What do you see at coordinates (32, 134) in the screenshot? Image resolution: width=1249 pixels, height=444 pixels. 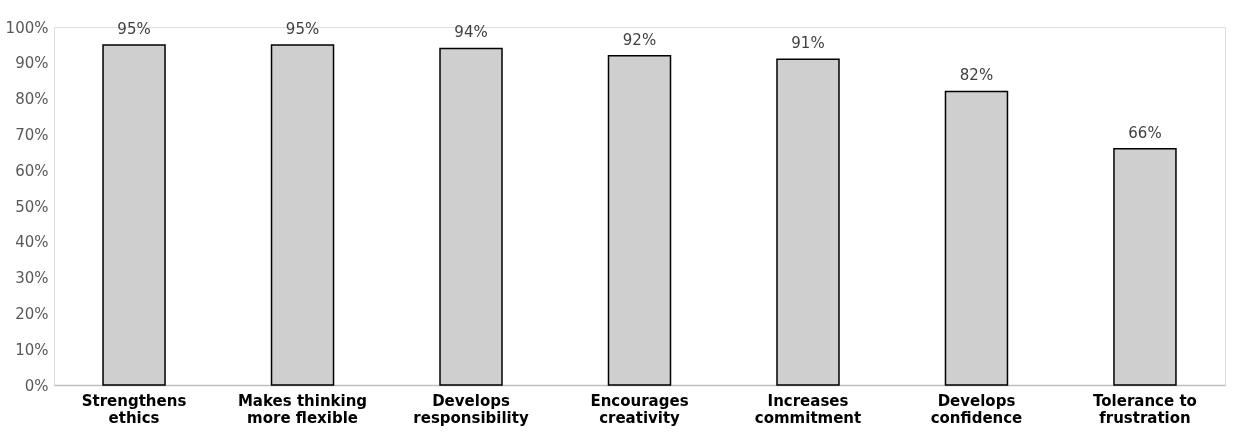 I see `y-tick-label: 70%` at bounding box center [32, 134].